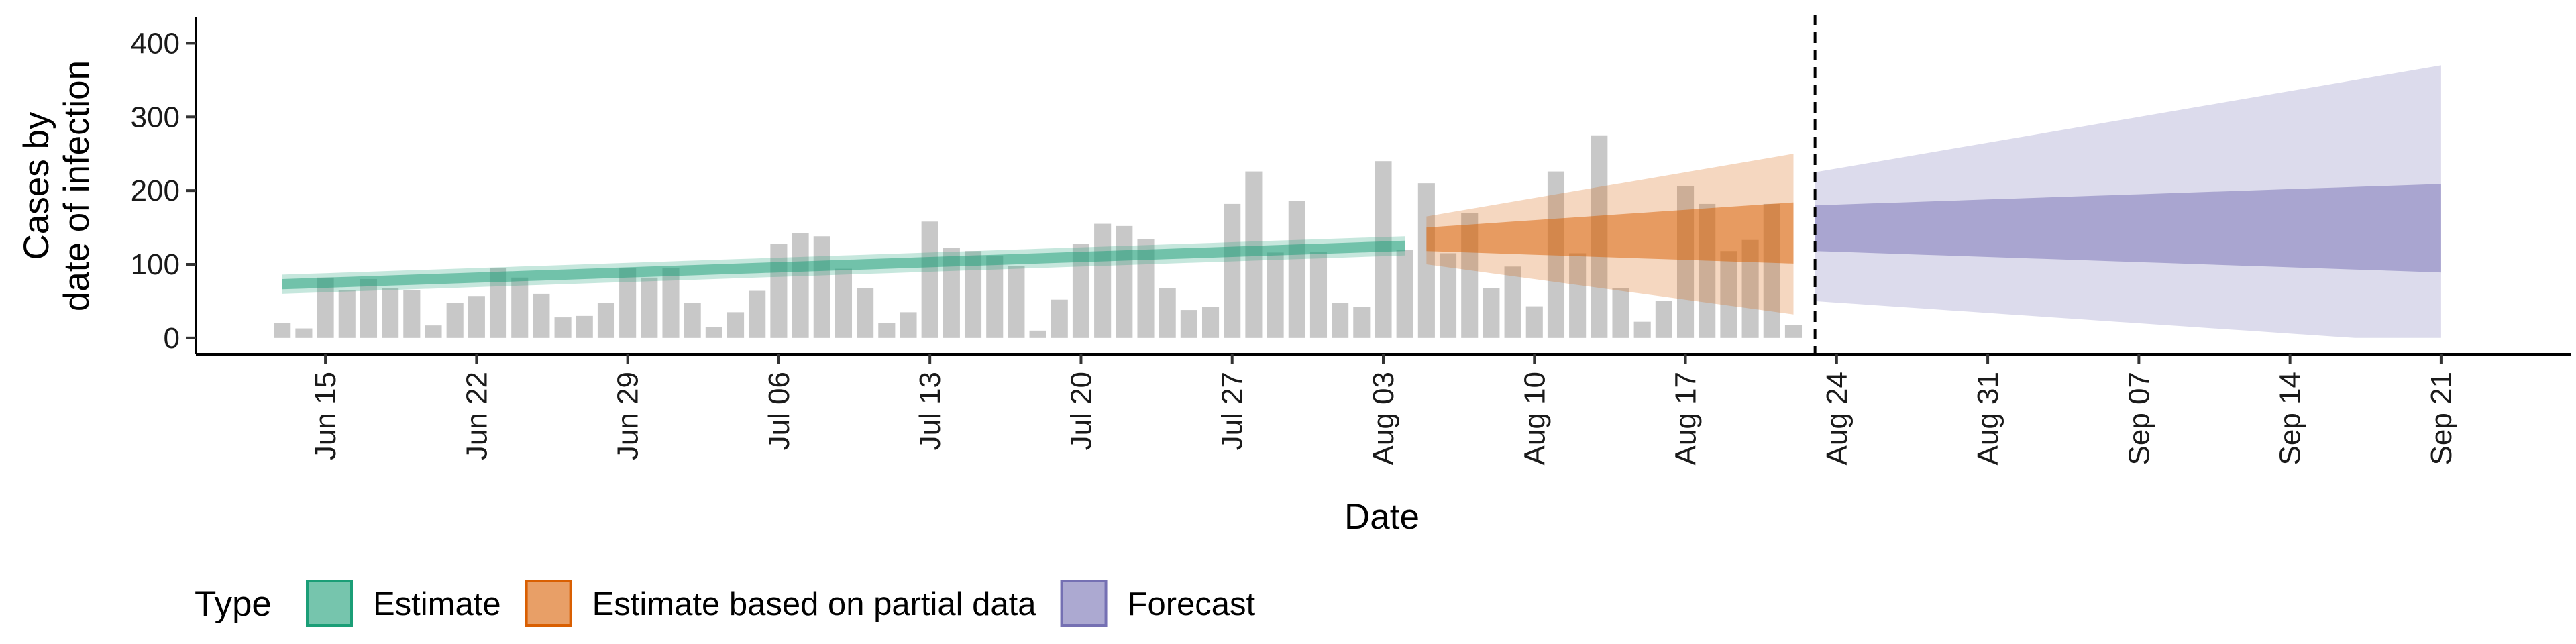  Describe the element at coordinates (155, 264) in the screenshot. I see `y-tick-label: 100` at that location.